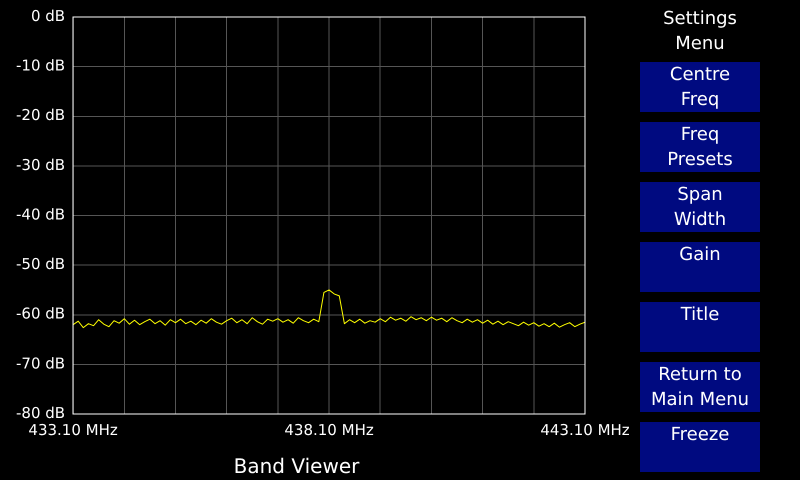 This screenshot has width=800, height=480. What do you see at coordinates (41, 413) in the screenshot?
I see `y-tick-label: -80 dB` at bounding box center [41, 413].